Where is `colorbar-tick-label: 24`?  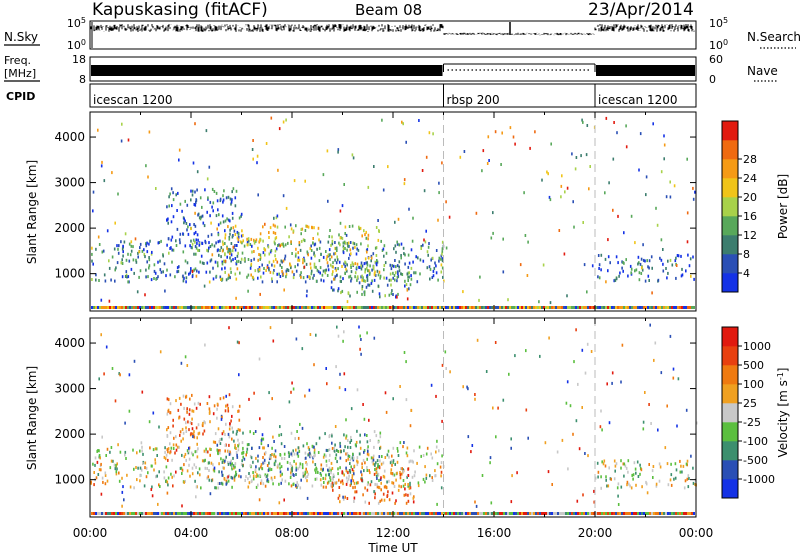 colorbar-tick-label: 24 is located at coordinates (750, 178).